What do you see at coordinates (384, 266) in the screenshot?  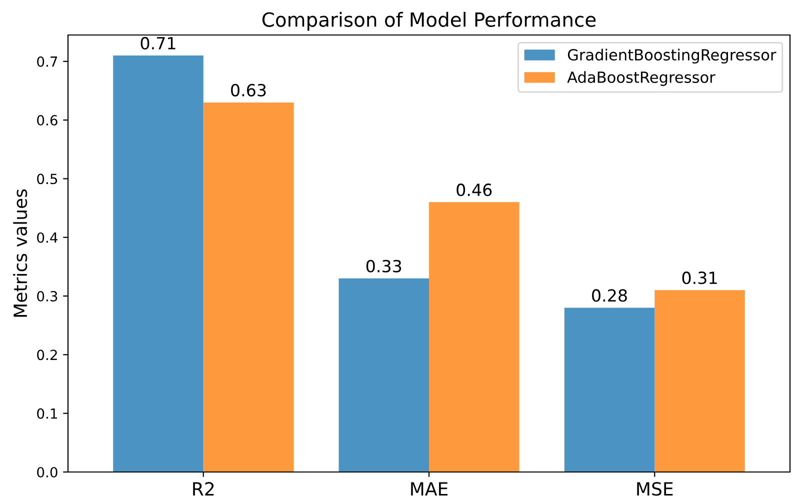 I see `data-label: 0.33` at bounding box center [384, 266].